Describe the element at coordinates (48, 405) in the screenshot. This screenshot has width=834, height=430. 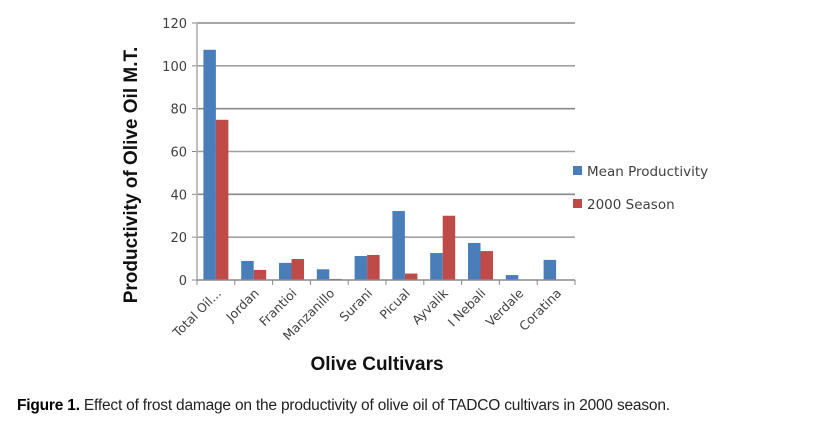
I see `figure-label: Figure 1.` at that location.